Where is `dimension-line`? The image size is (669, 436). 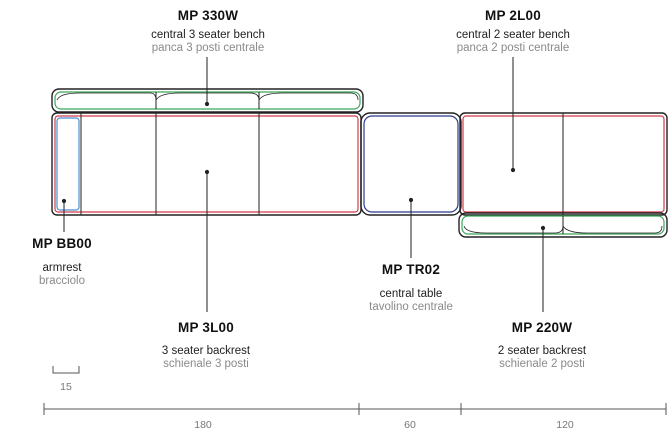 dimension-line is located at coordinates (355, 409).